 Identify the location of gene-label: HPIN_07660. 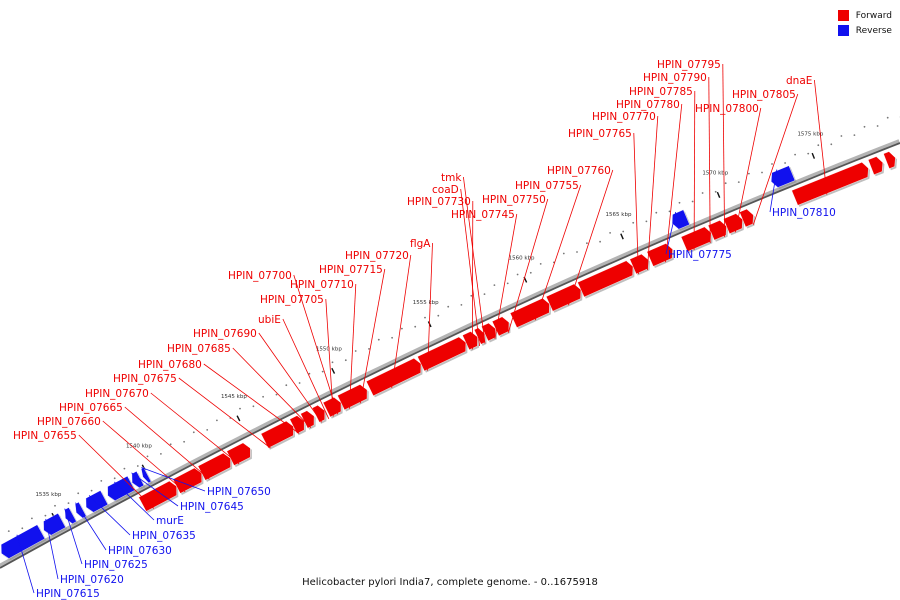
(69, 422).